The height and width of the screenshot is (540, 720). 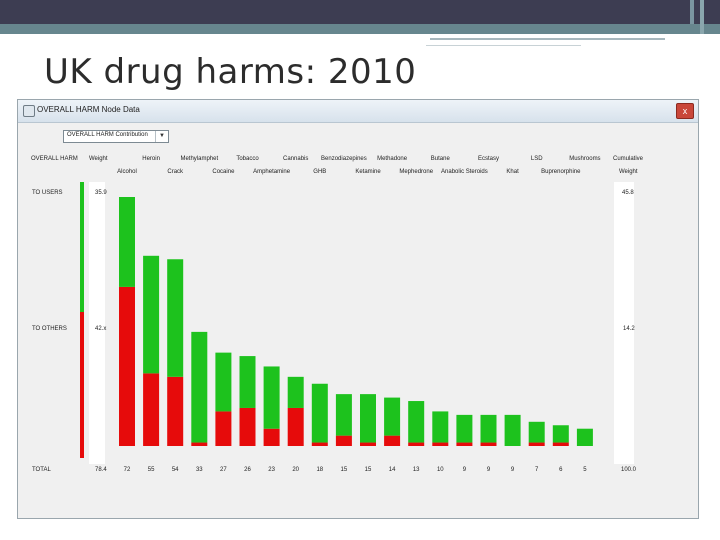 What do you see at coordinates (464, 172) in the screenshot?
I see `category-label-anabolic-steroids: Anabolic Steroids` at bounding box center [464, 172].